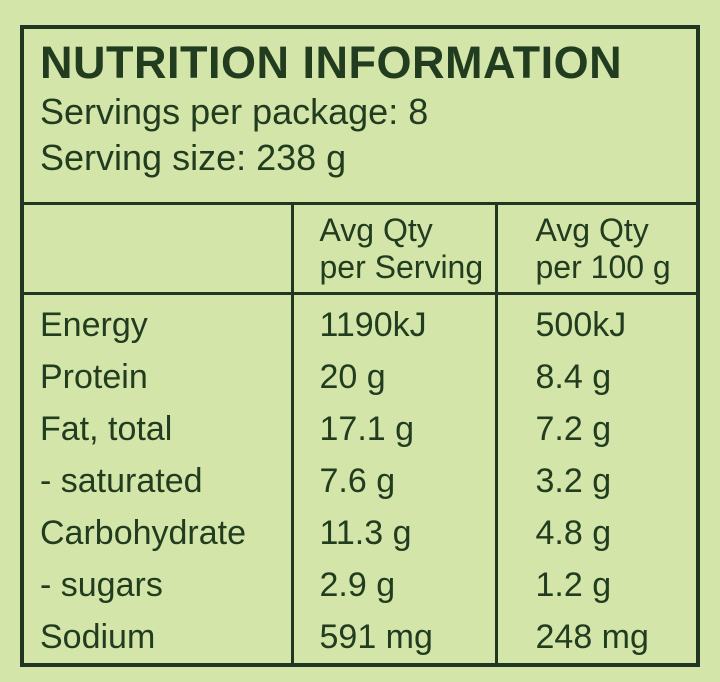 The height and width of the screenshot is (682, 720). What do you see at coordinates (106, 428) in the screenshot?
I see `nutrient-name: Fat, total` at bounding box center [106, 428].